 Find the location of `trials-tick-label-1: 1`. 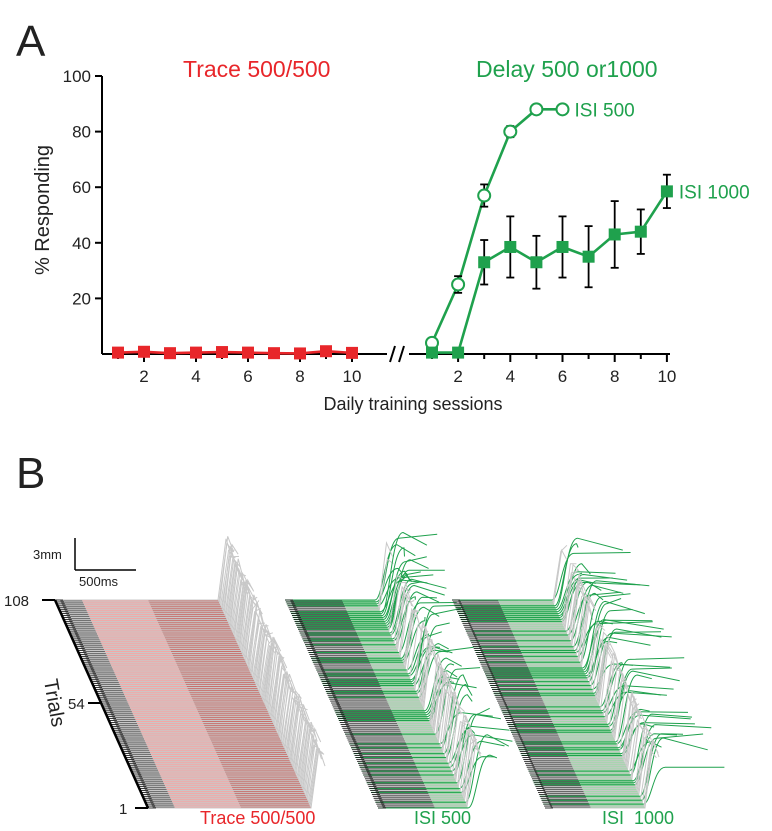

trials-tick-label-1: 1 is located at coordinates (123, 809).